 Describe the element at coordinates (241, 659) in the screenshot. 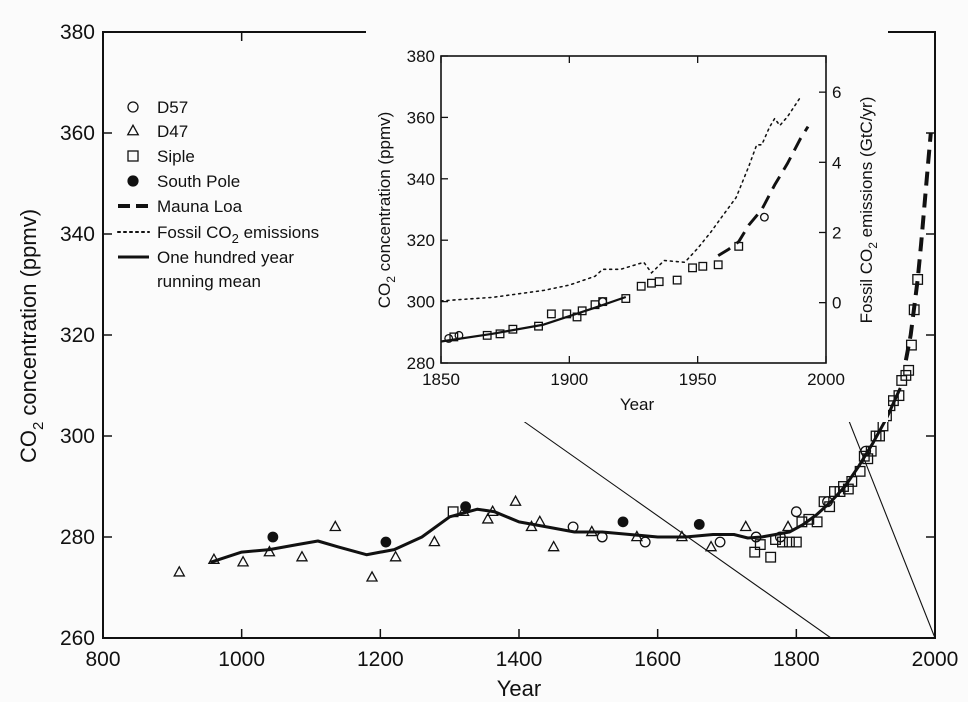

I see `x-tick-label: 1000` at that location.